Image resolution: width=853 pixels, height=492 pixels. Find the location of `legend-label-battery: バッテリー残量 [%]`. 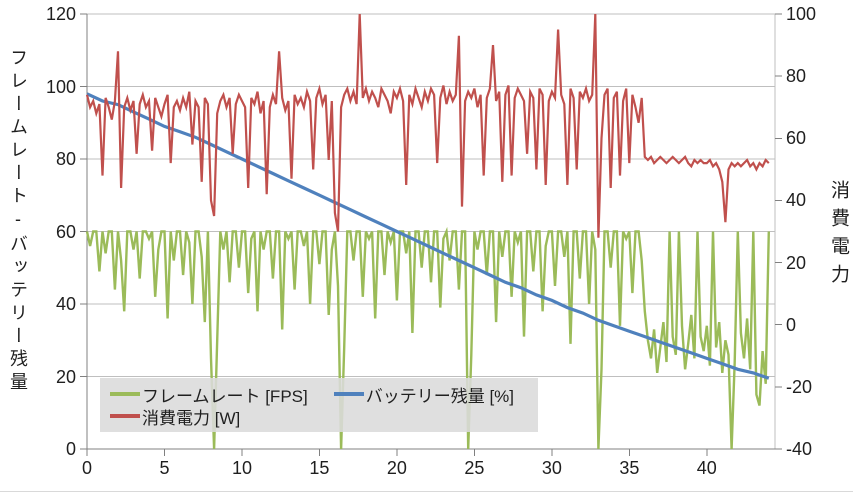

legend-label-battery: バッテリー残量 [%] is located at coordinates (440, 396).